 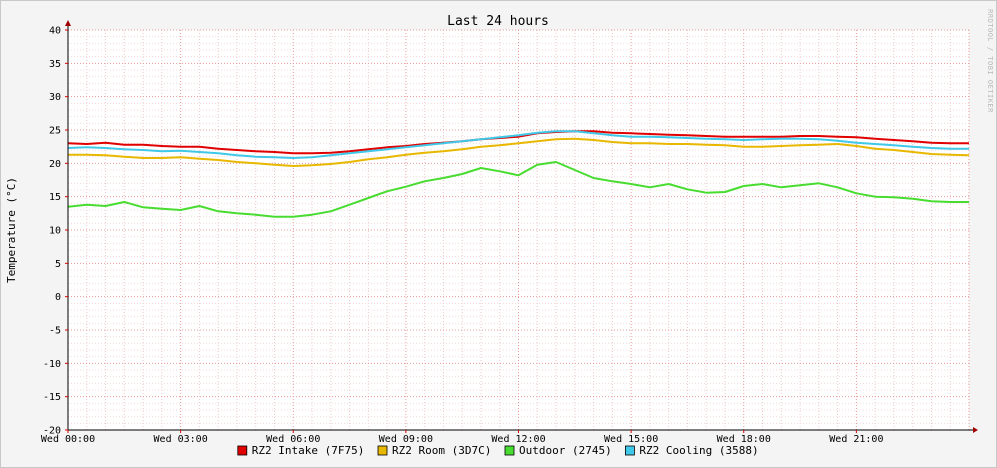 What do you see at coordinates (68, 23) in the screenshot?
I see `y-axis-arrow` at bounding box center [68, 23].